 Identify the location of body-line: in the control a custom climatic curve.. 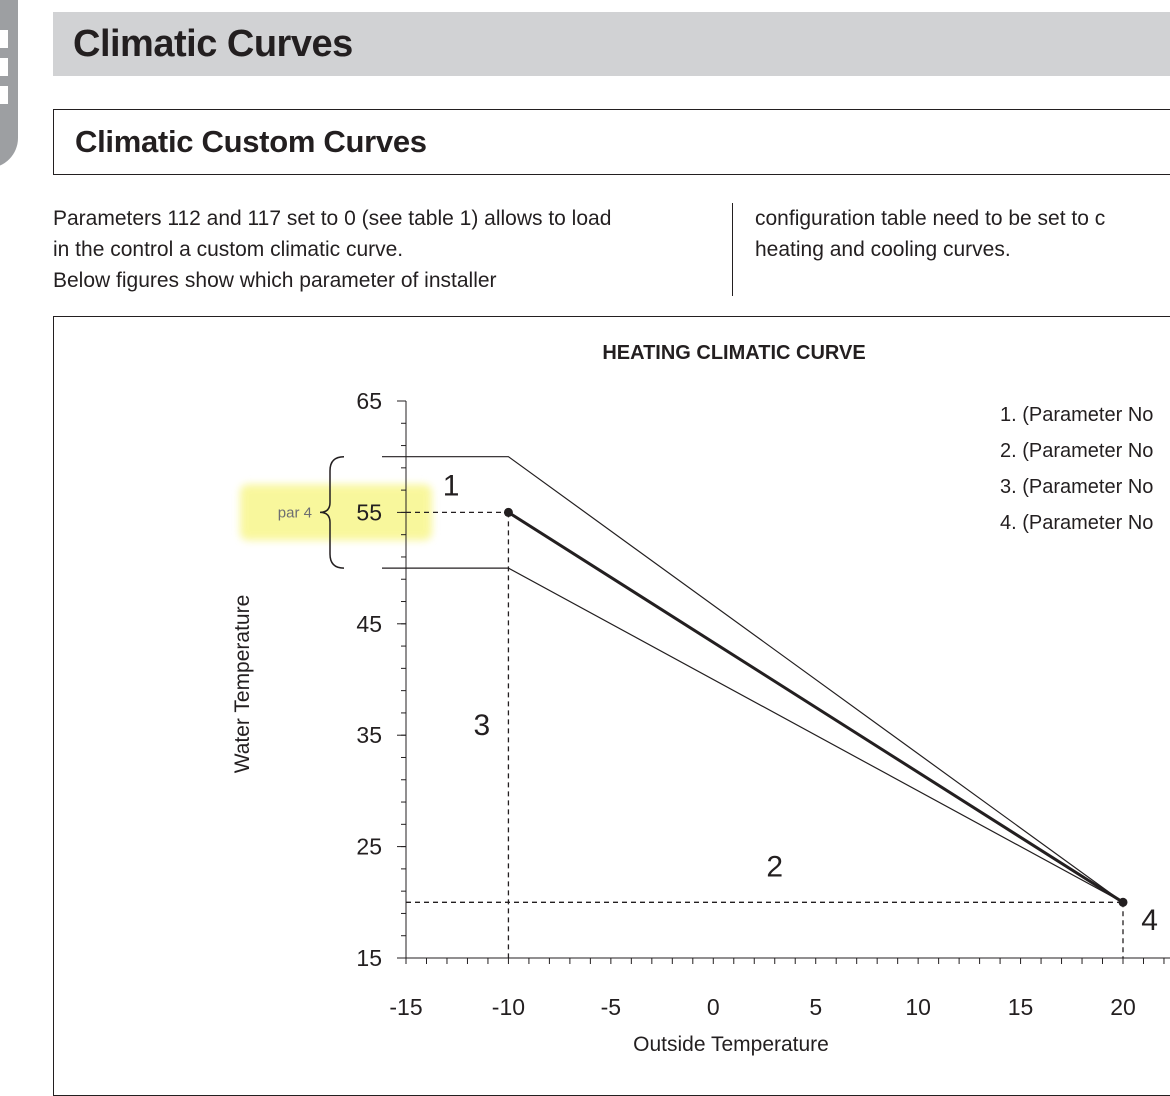
(228, 249).